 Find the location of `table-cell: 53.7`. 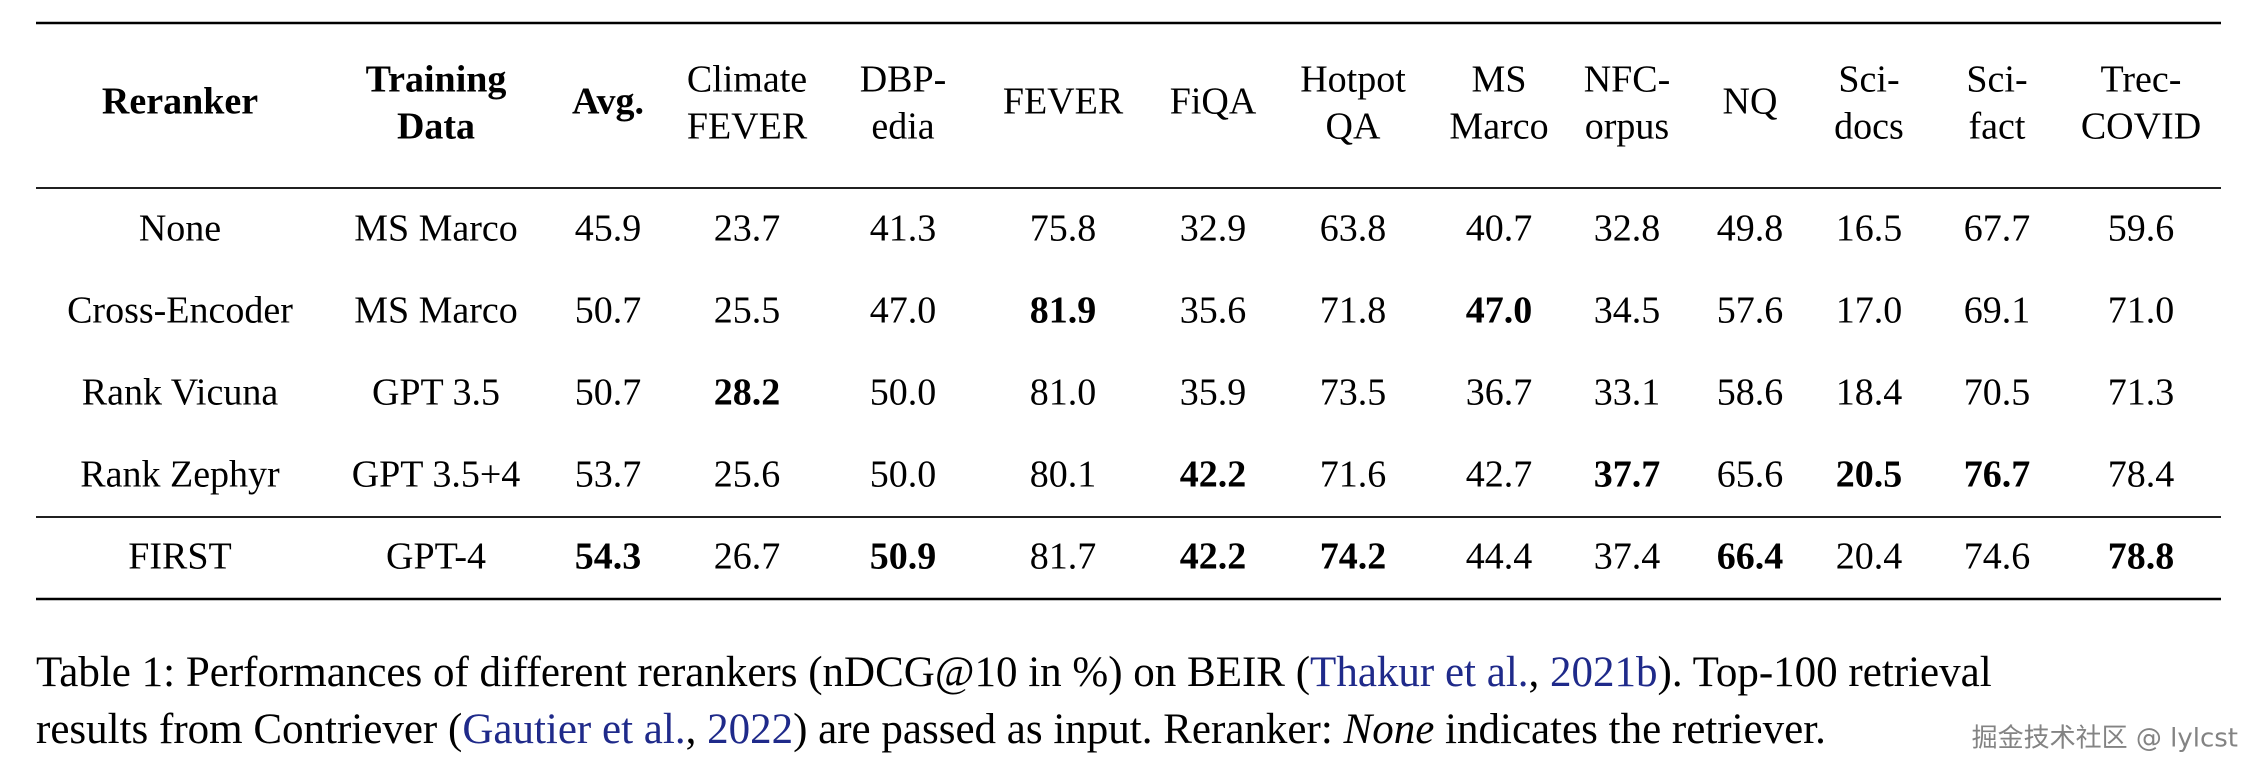

table-cell: 53.7 is located at coordinates (608, 475).